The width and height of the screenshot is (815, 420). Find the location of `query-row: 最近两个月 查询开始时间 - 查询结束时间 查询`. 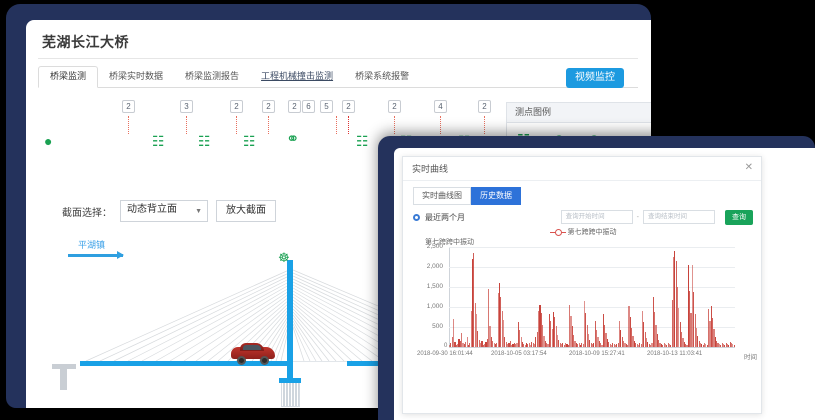

query-row: 最近两个月 查询开始时间 - 查询结束时间 查询 is located at coordinates (583, 217).